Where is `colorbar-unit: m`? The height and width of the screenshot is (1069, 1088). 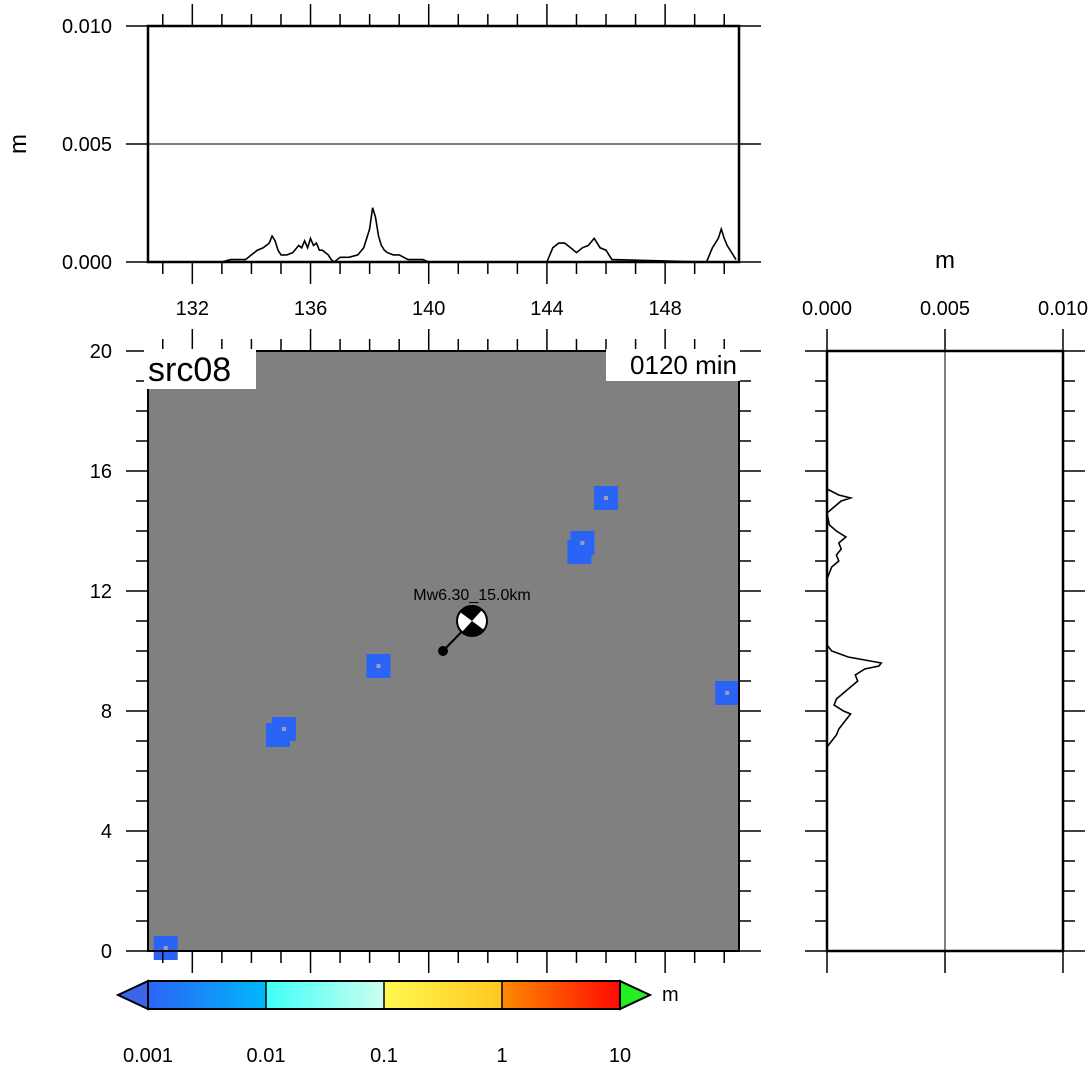
colorbar-unit: m is located at coordinates (670, 995).